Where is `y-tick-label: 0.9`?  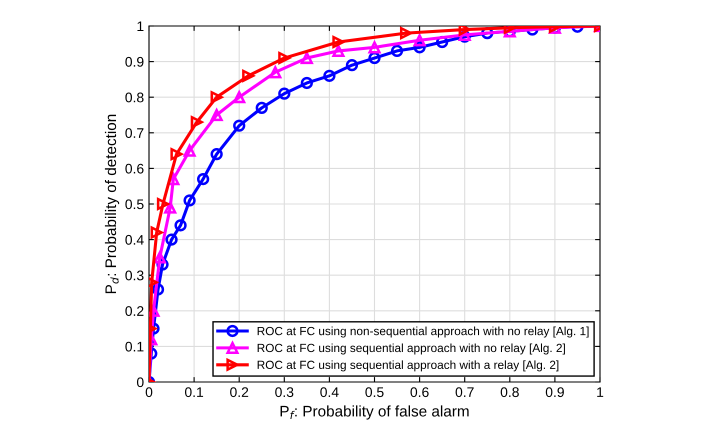
y-tick-label: 0.9 is located at coordinates (134, 61).